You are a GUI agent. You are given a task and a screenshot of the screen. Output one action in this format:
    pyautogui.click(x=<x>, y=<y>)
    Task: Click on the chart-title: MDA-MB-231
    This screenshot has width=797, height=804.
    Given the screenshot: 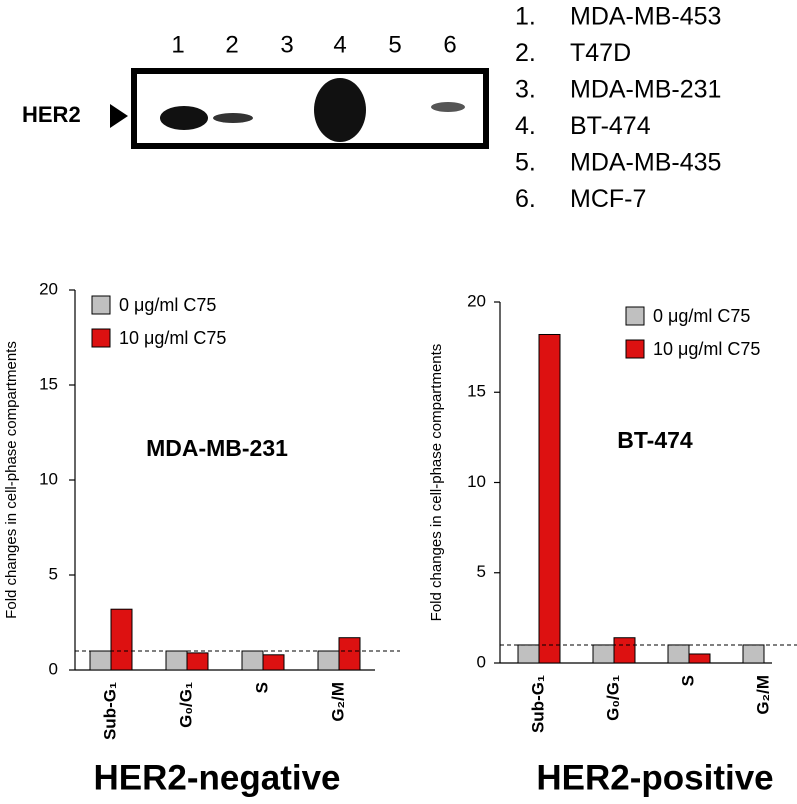 What is the action you would take?
    pyautogui.click(x=217, y=448)
    